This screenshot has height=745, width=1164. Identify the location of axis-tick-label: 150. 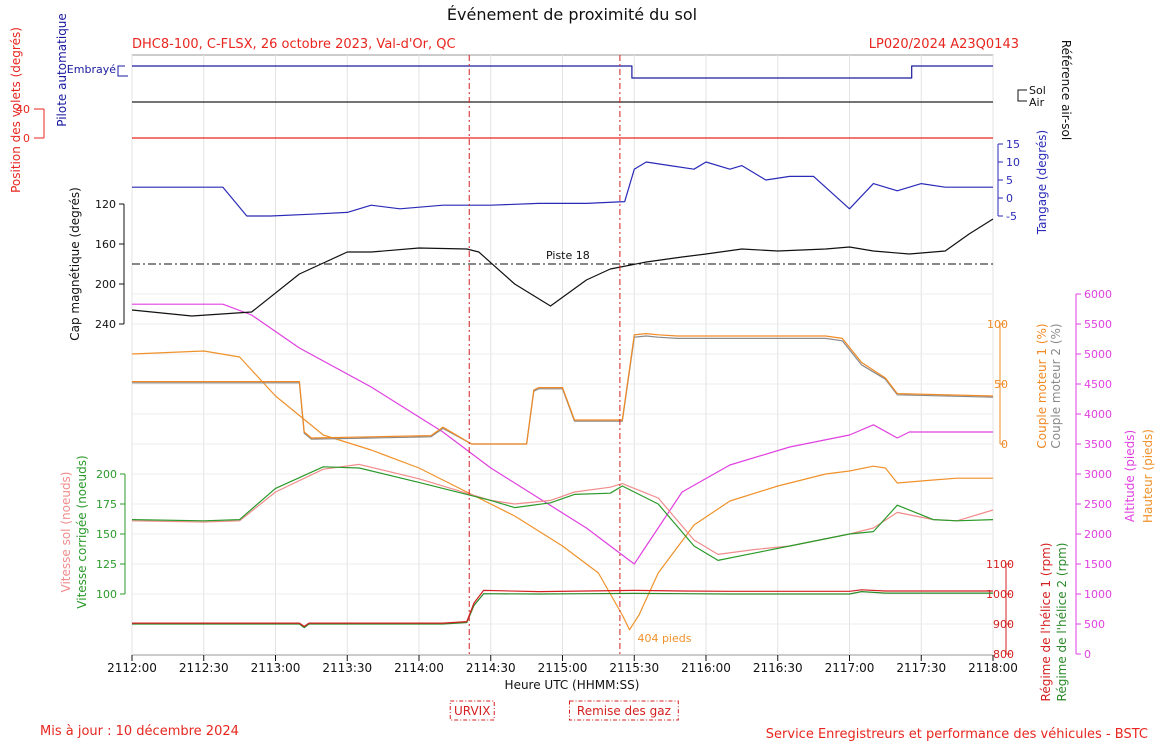
(106, 534).